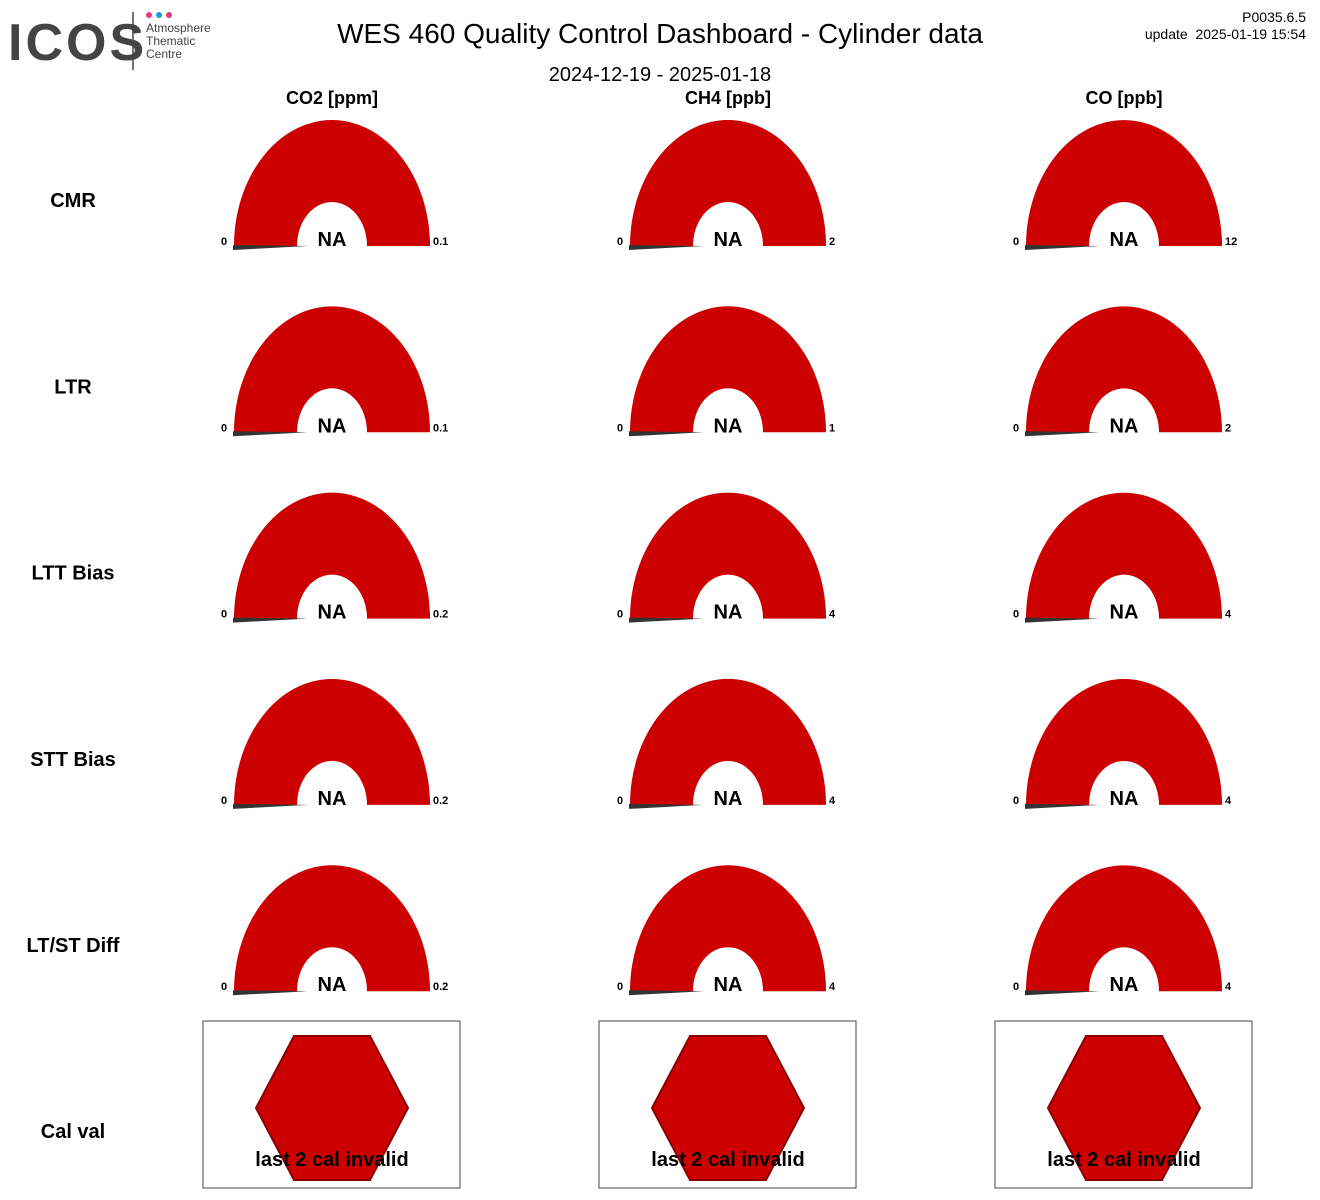  I want to click on row-label: Cal val, so click(73, 1132).